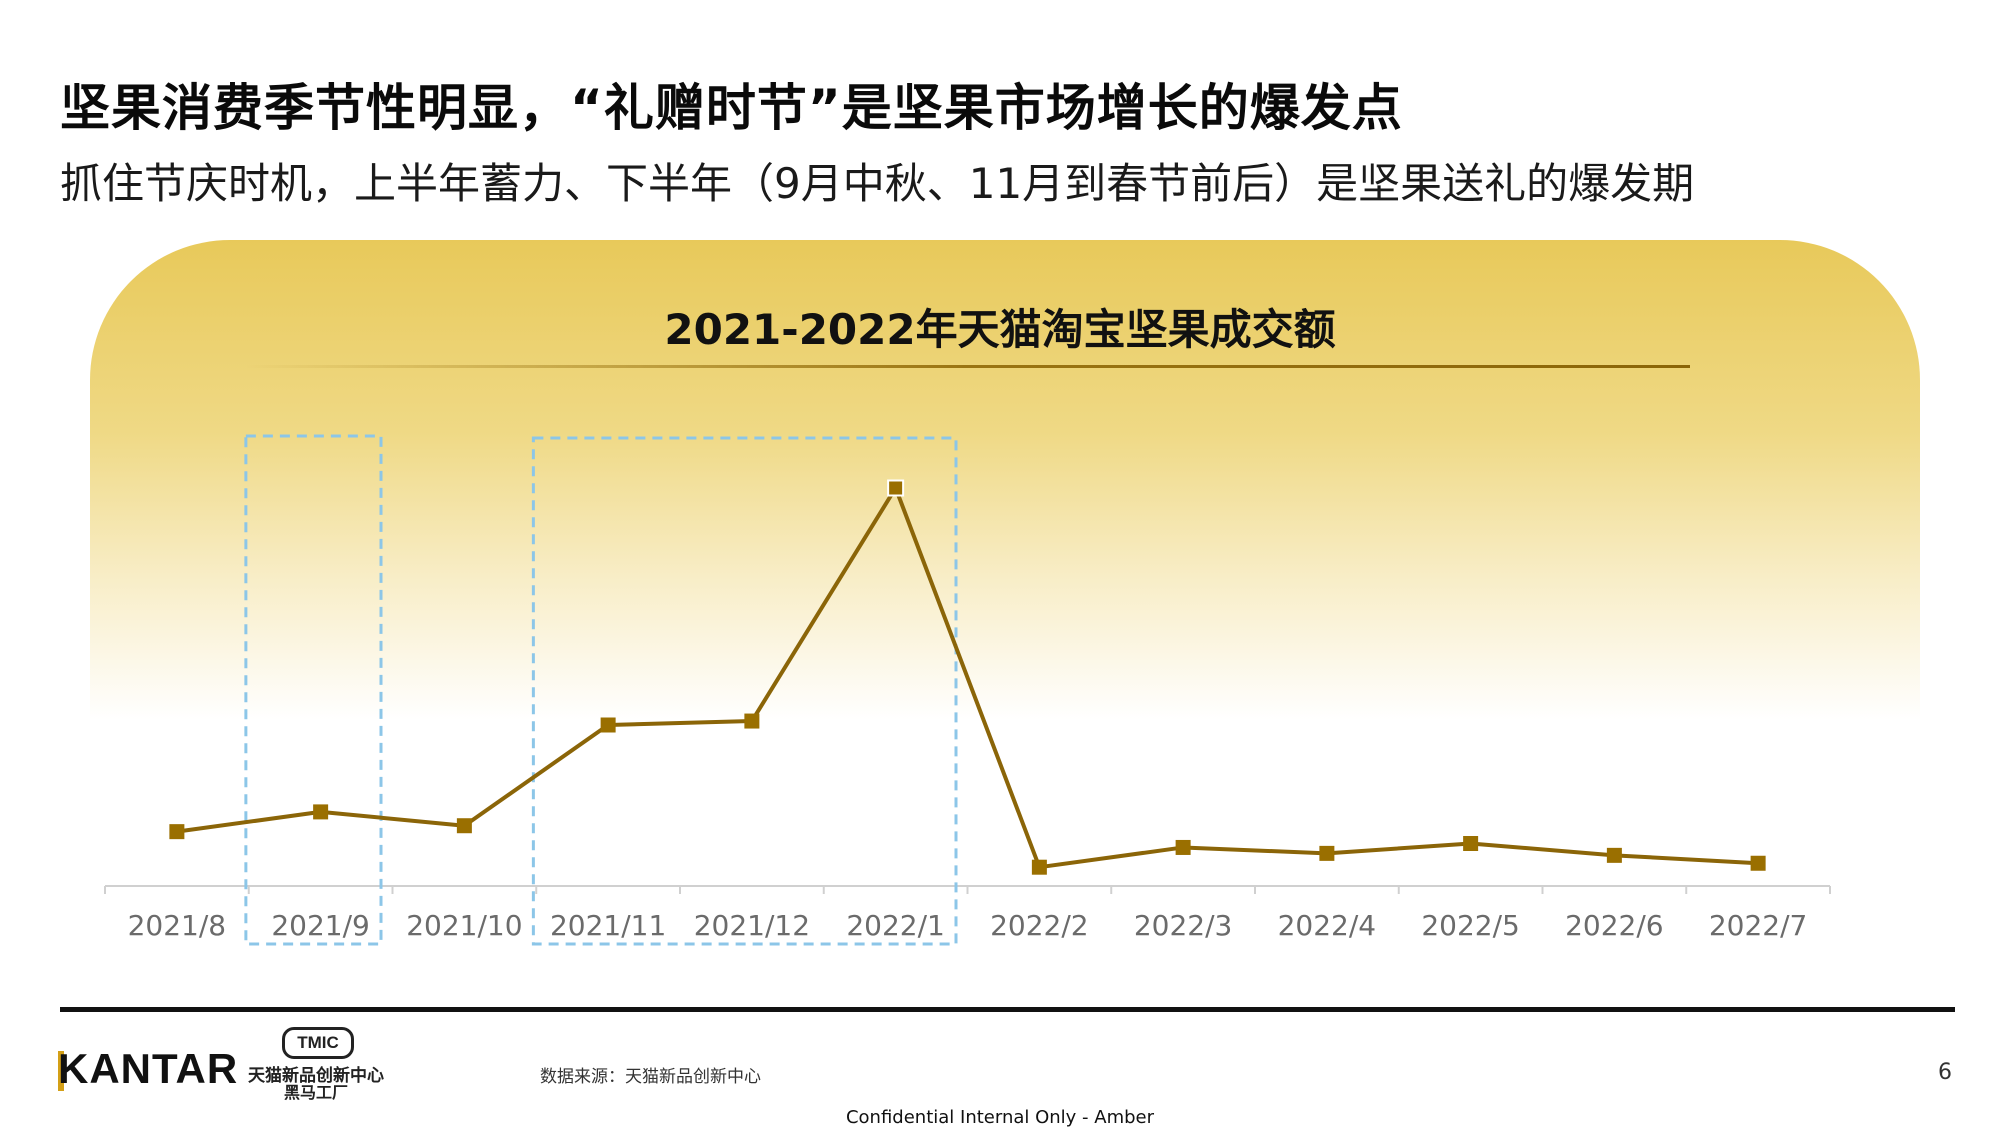 The height and width of the screenshot is (1128, 2000). Describe the element at coordinates (608, 925) in the screenshot. I see `x-tick-label: 2021/11` at that location.